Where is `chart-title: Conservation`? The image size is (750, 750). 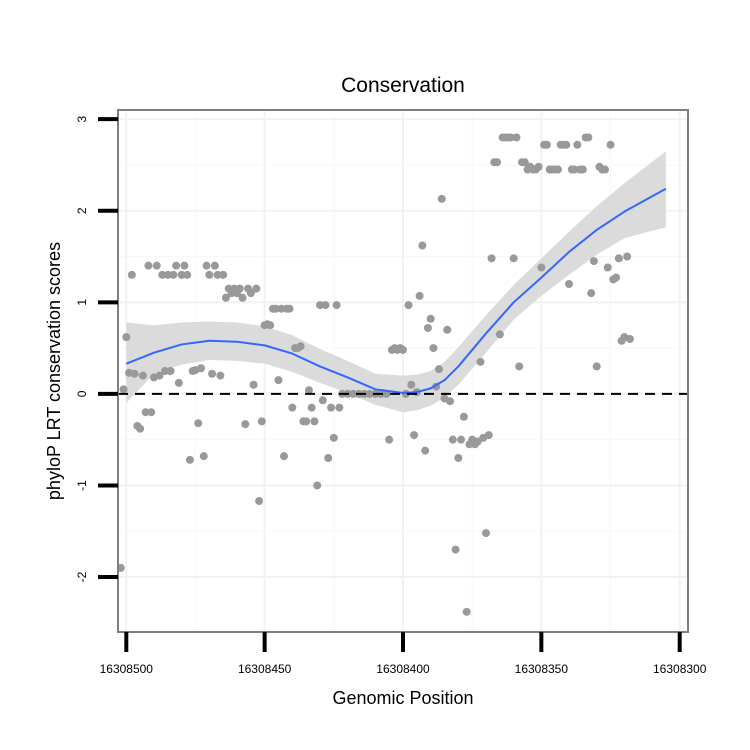 chart-title: Conservation is located at coordinates (403, 85).